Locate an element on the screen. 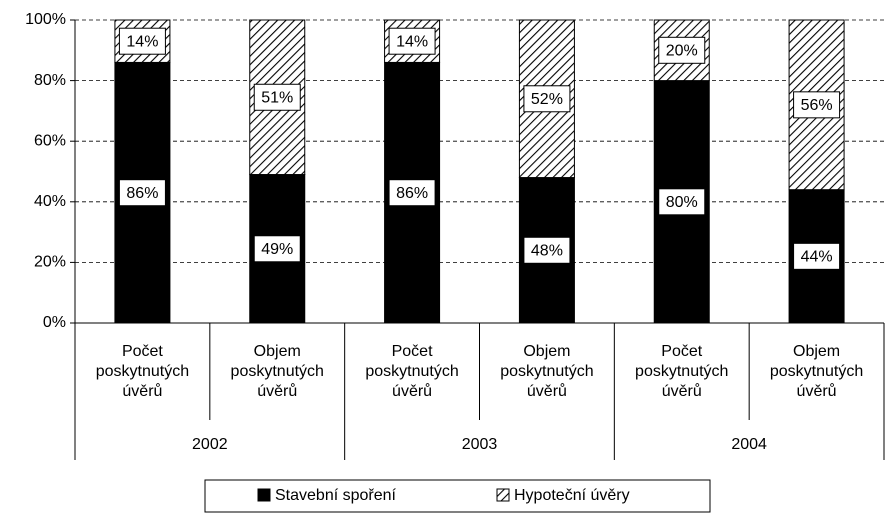 The width and height of the screenshot is (886, 514). data-label: 56% is located at coordinates (817, 105).